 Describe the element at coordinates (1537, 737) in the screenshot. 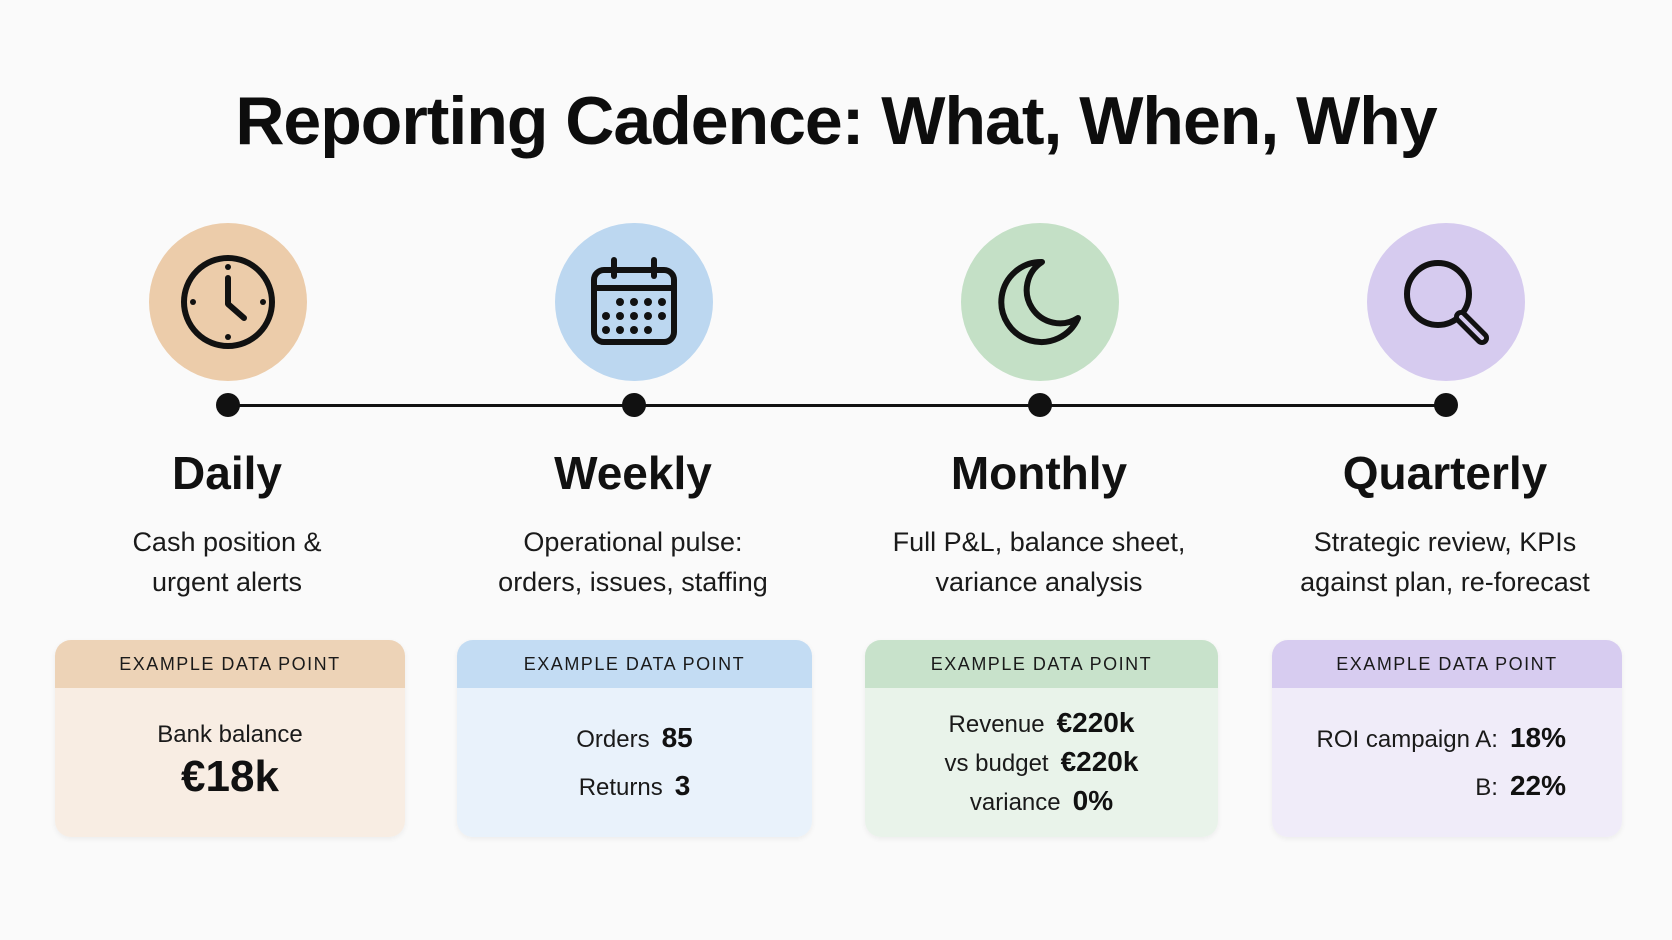

I see `roi-a-value: 18%` at that location.